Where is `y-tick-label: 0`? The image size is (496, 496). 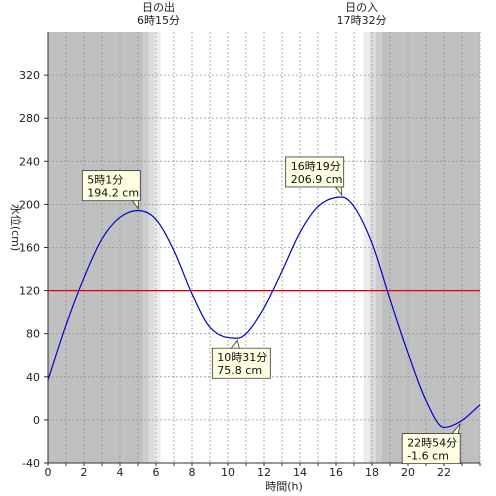
y-tick-label: 0 is located at coordinates (36, 420).